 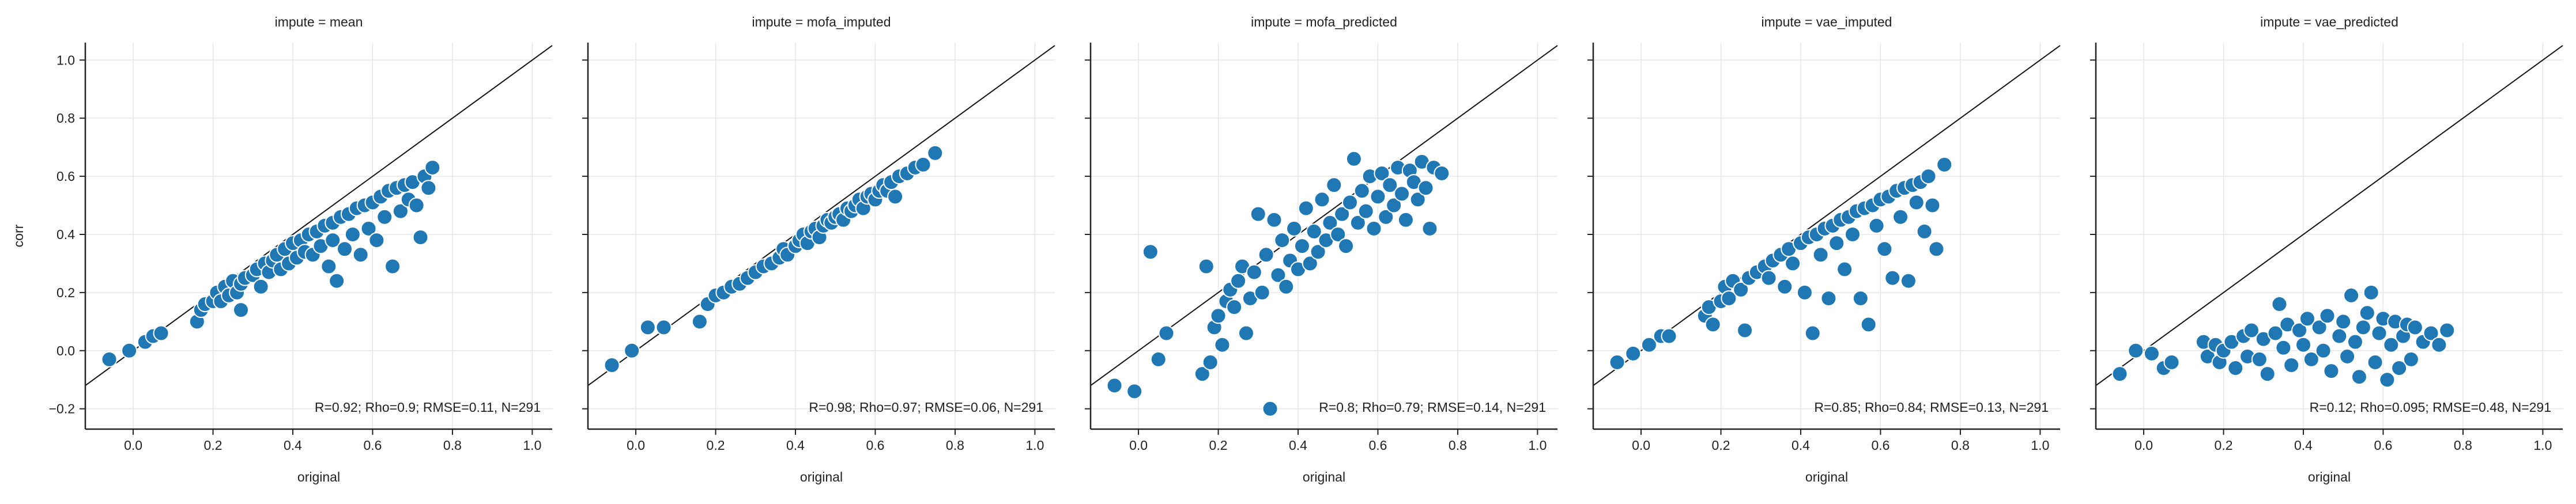 I want to click on x-tick-label: 0.4, so click(x=2303, y=445).